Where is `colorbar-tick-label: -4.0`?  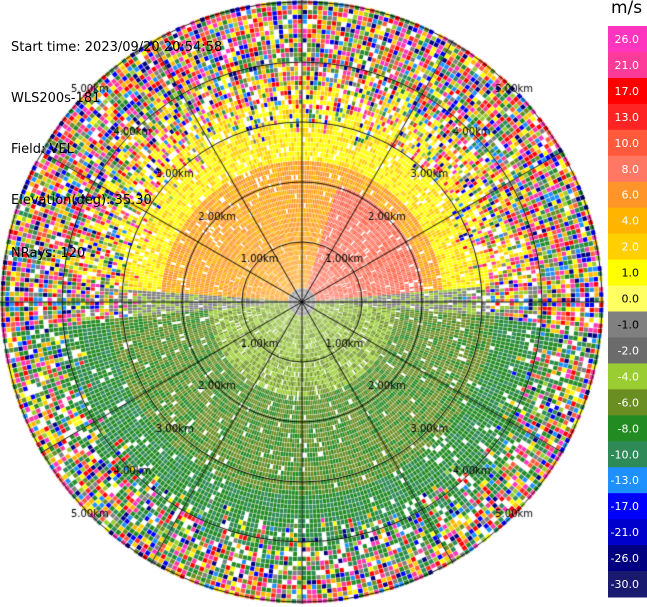
colorbar-tick-label: -4.0 is located at coordinates (628, 376).